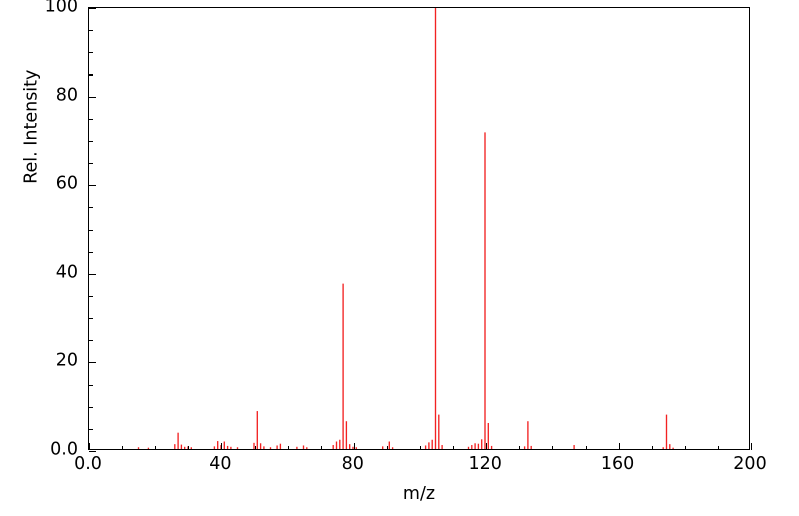  Describe the element at coordinates (352, 464) in the screenshot. I see `x-tick-label: 80` at that location.